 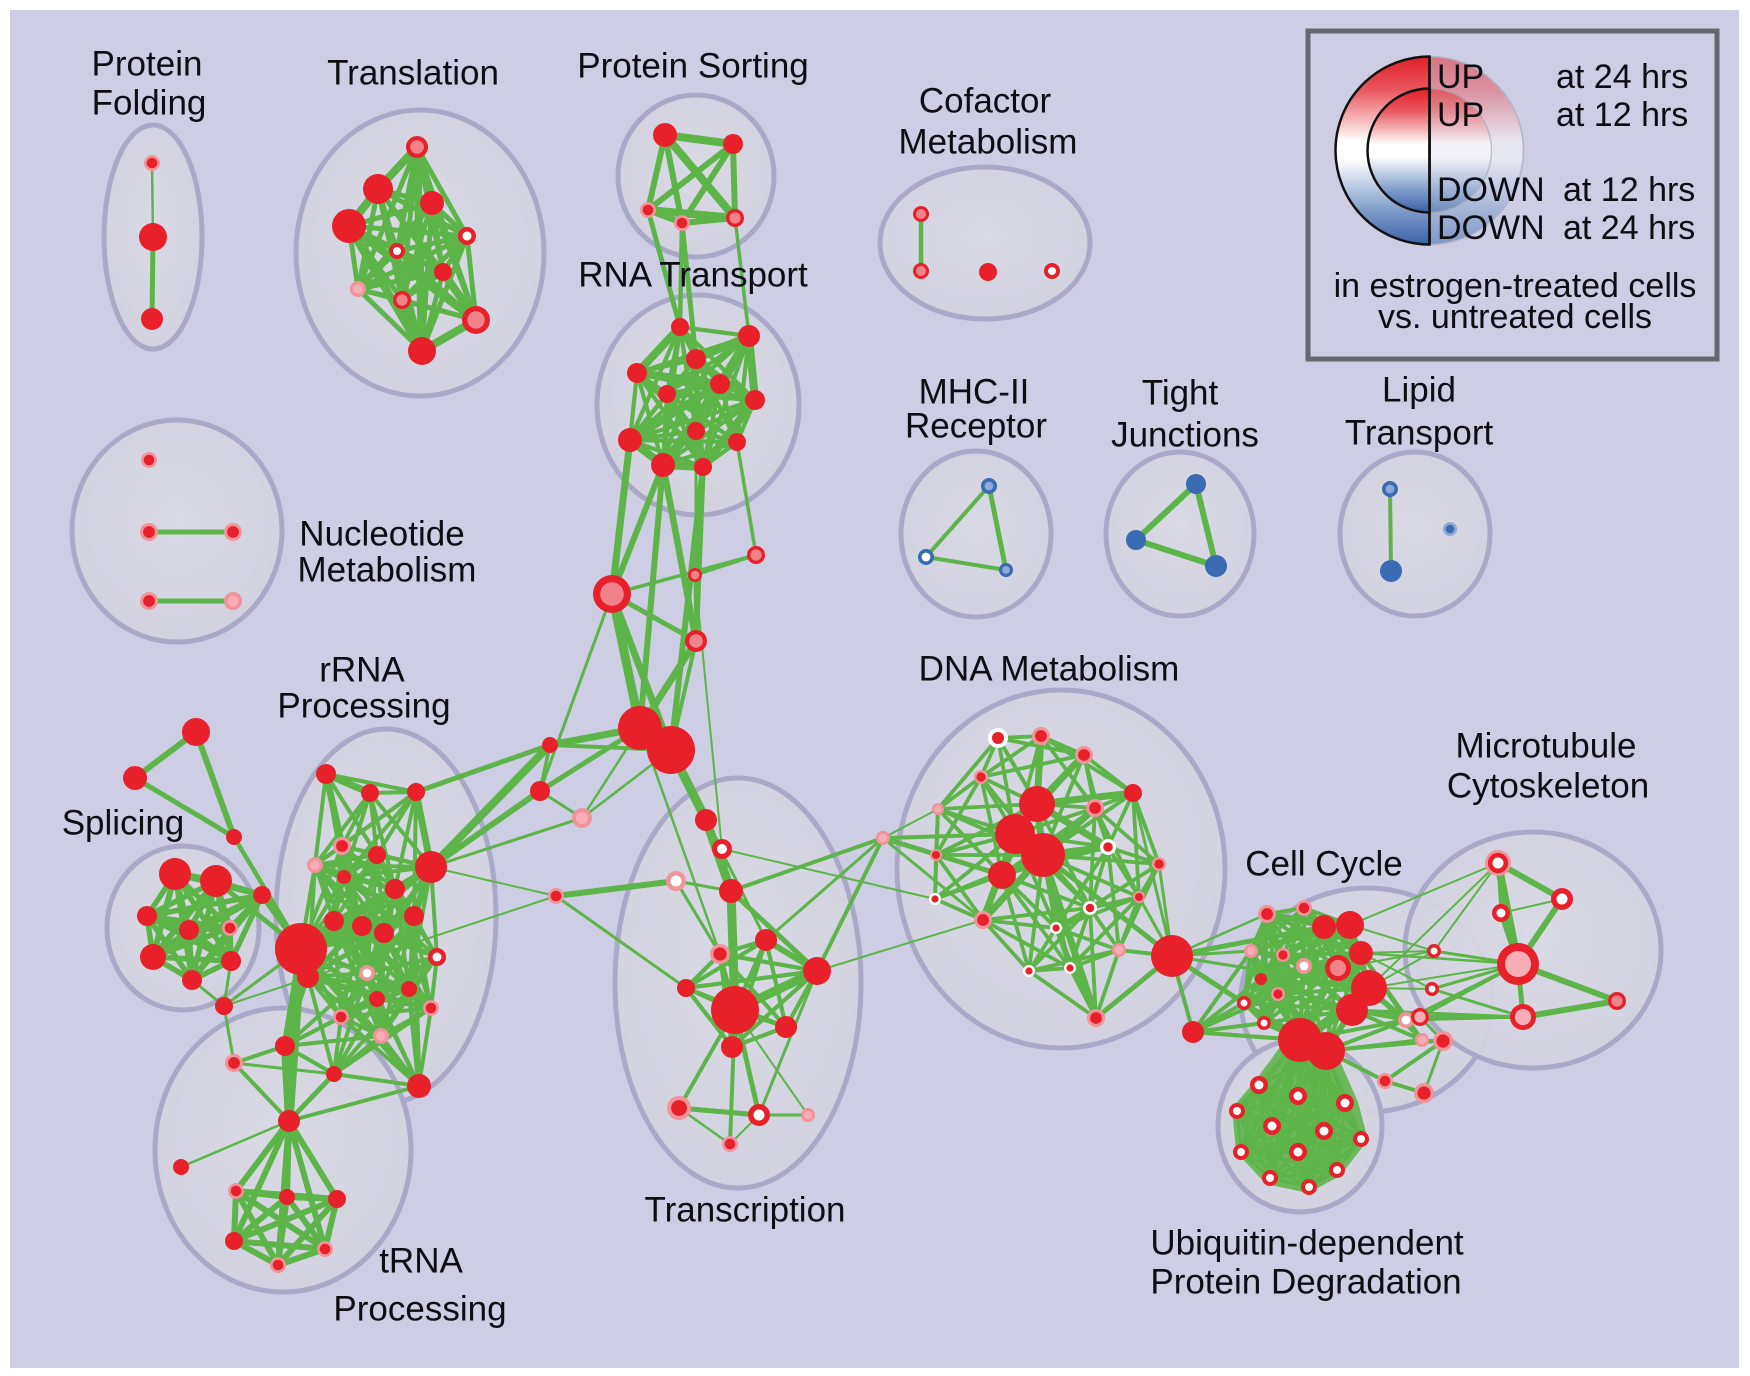 I want to click on svg-text: RNA Transport, so click(x=693, y=275).